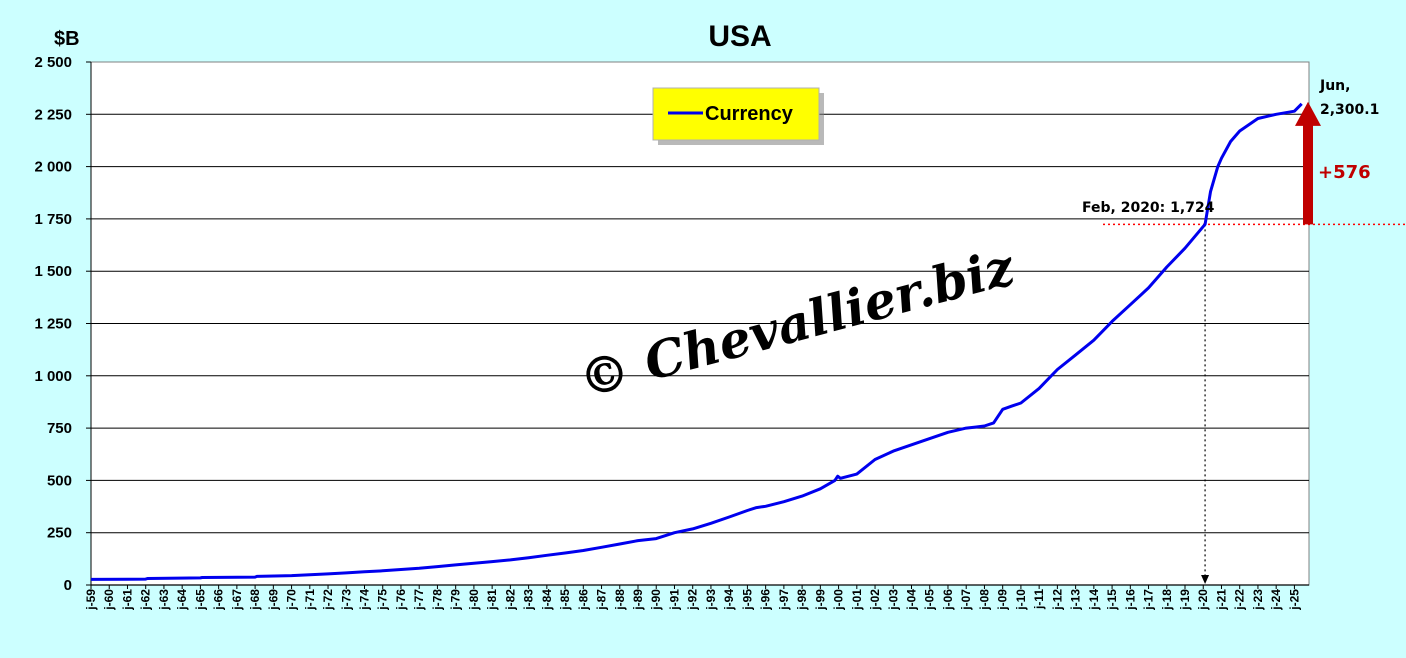 The width and height of the screenshot is (1406, 658). I want to click on x-tick-label-j-70: j-70, so click(292, 600).